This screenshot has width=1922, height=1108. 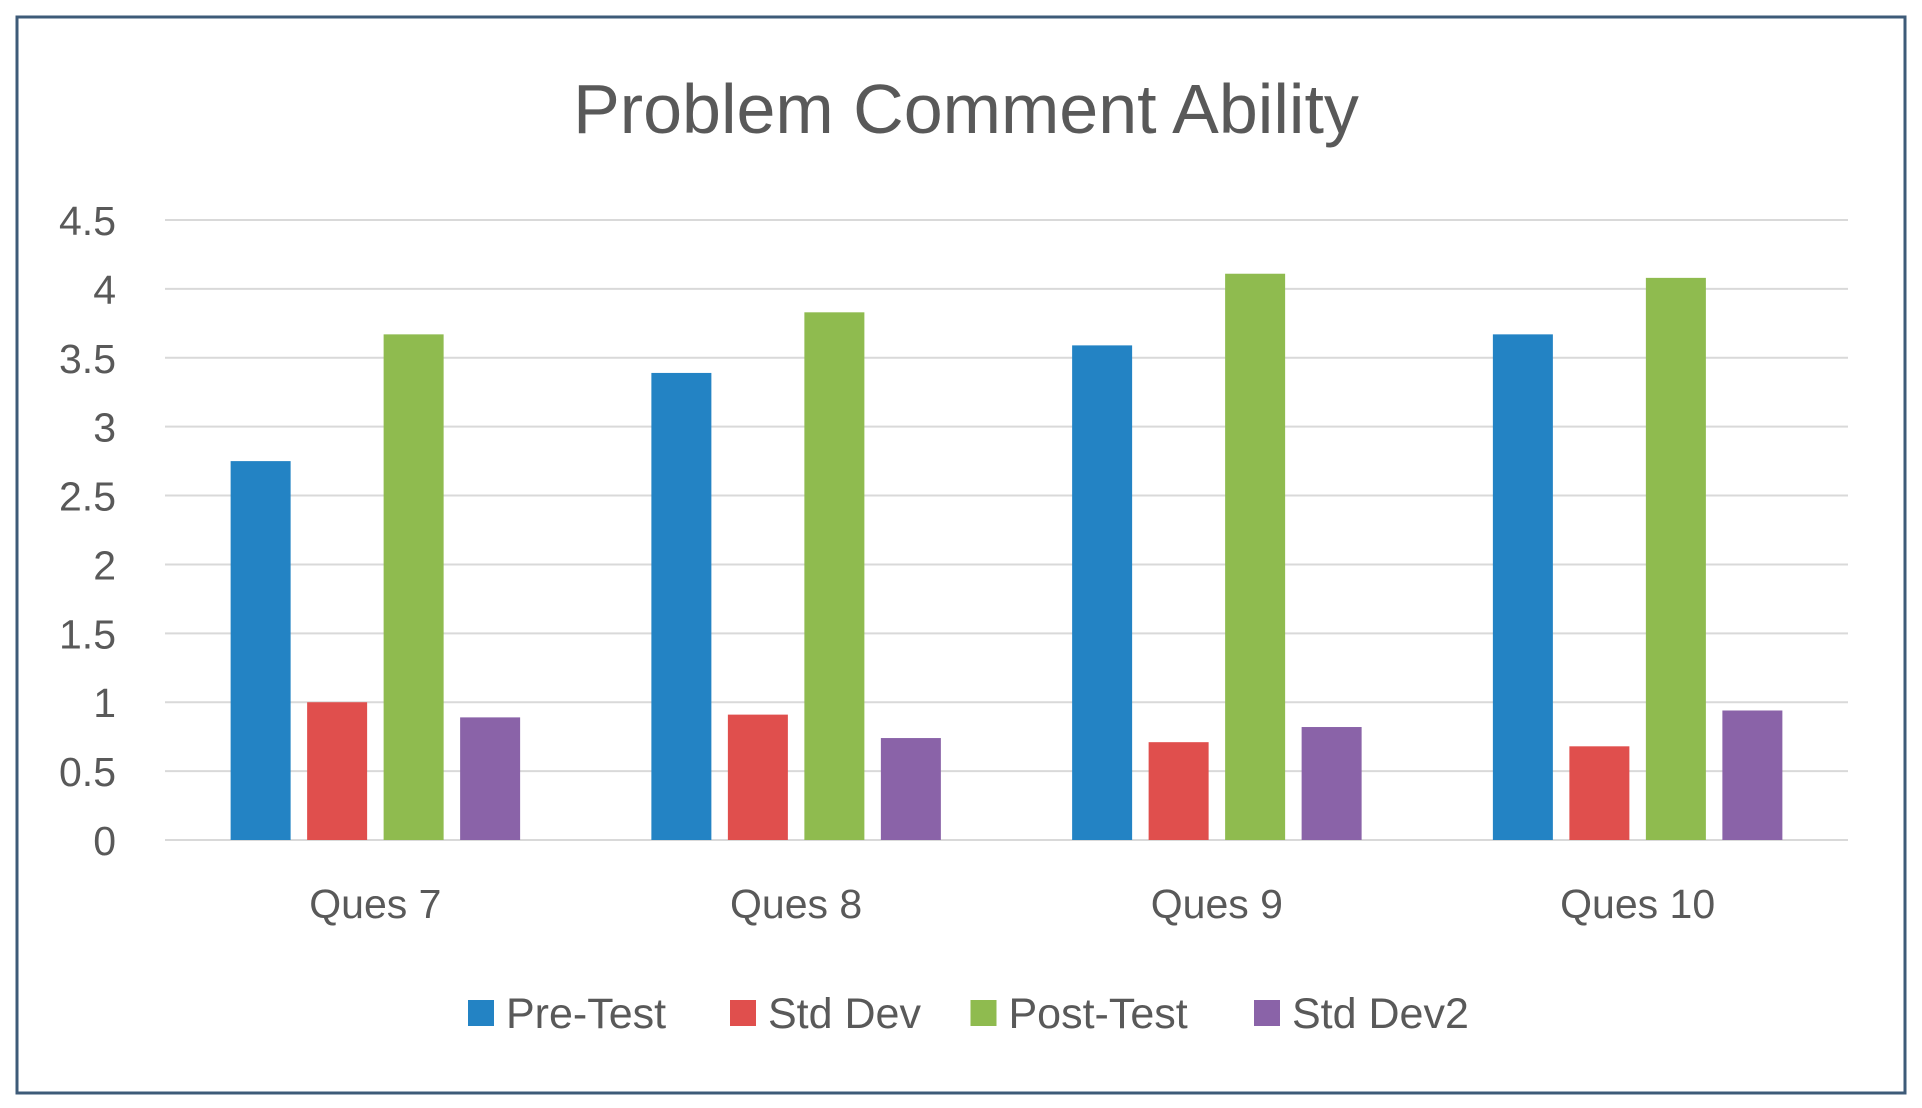 I want to click on legend-label: Std Dev, so click(x=844, y=1014).